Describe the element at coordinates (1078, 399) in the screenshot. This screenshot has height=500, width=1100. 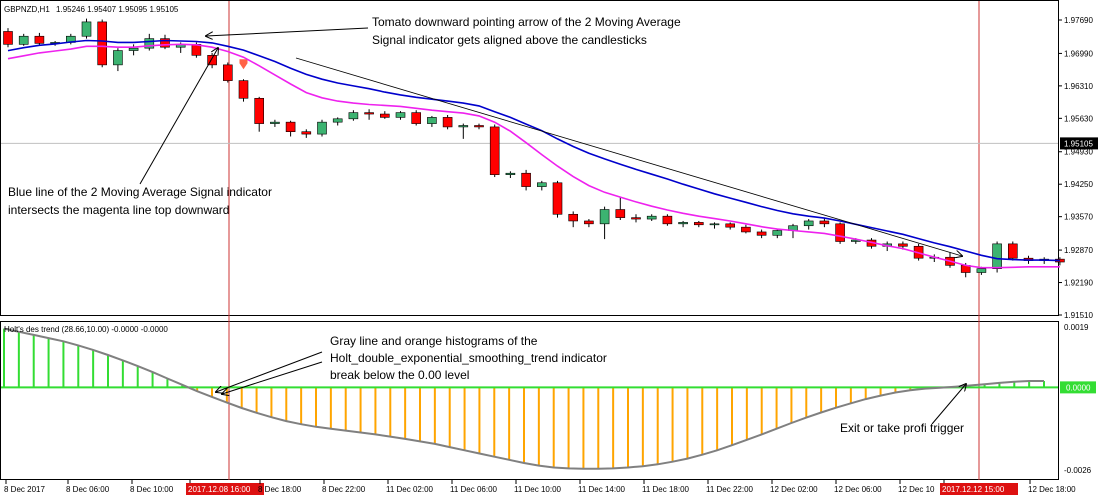
I see `sub-value-axis: 0.0019 0.0000 -0.0026` at that location.